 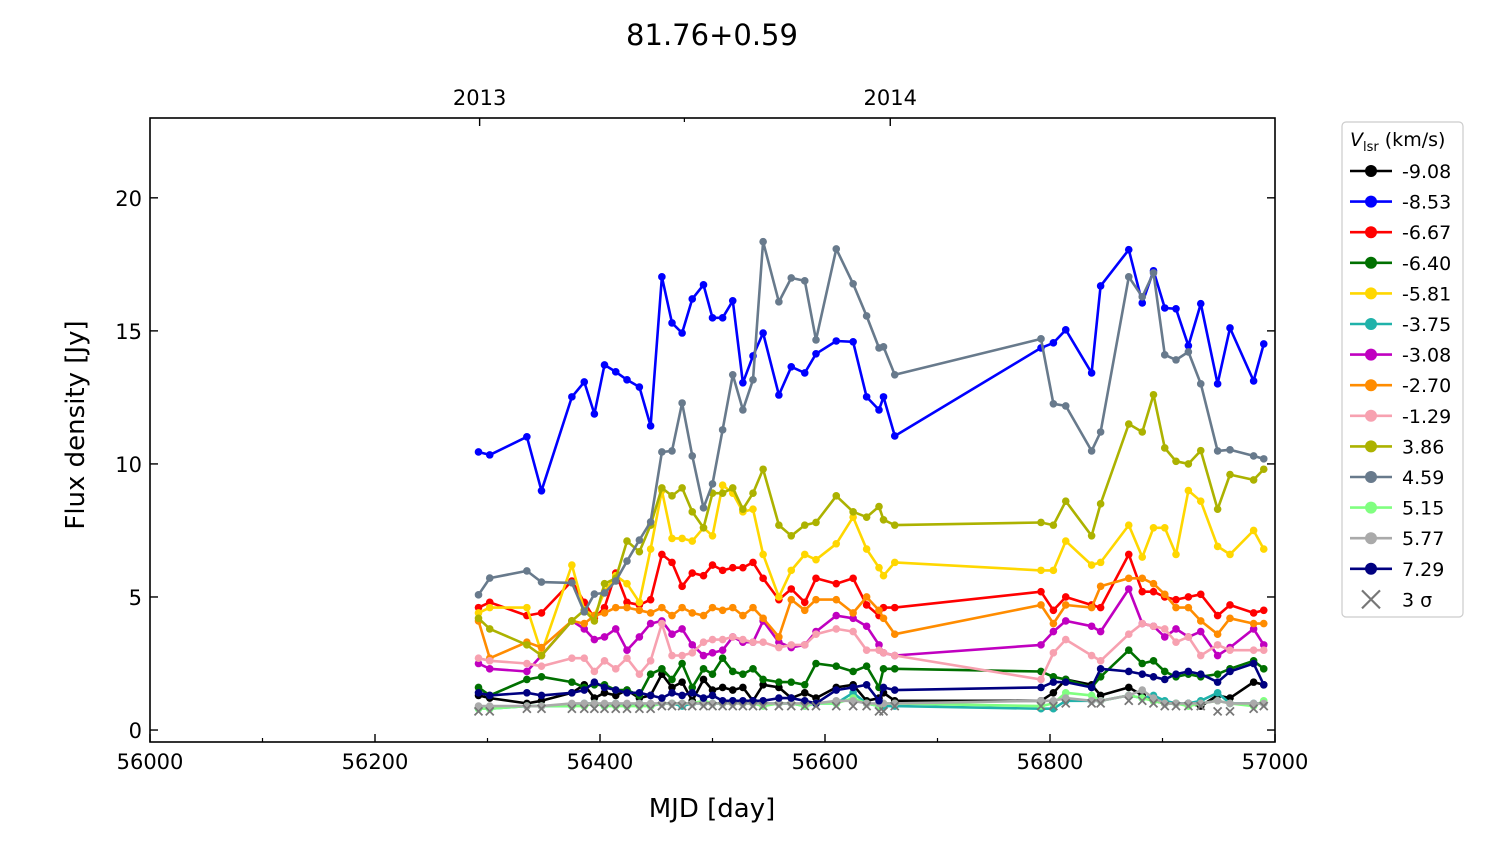 What do you see at coordinates (1423, 509) in the screenshot?
I see `legend-label: 5.15` at bounding box center [1423, 509].